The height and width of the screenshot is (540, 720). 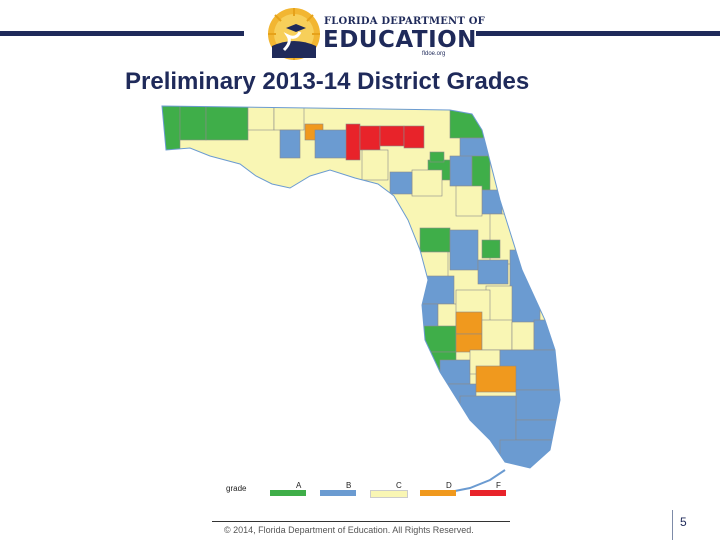 I want to click on district-st-johns, so click(x=481, y=173).